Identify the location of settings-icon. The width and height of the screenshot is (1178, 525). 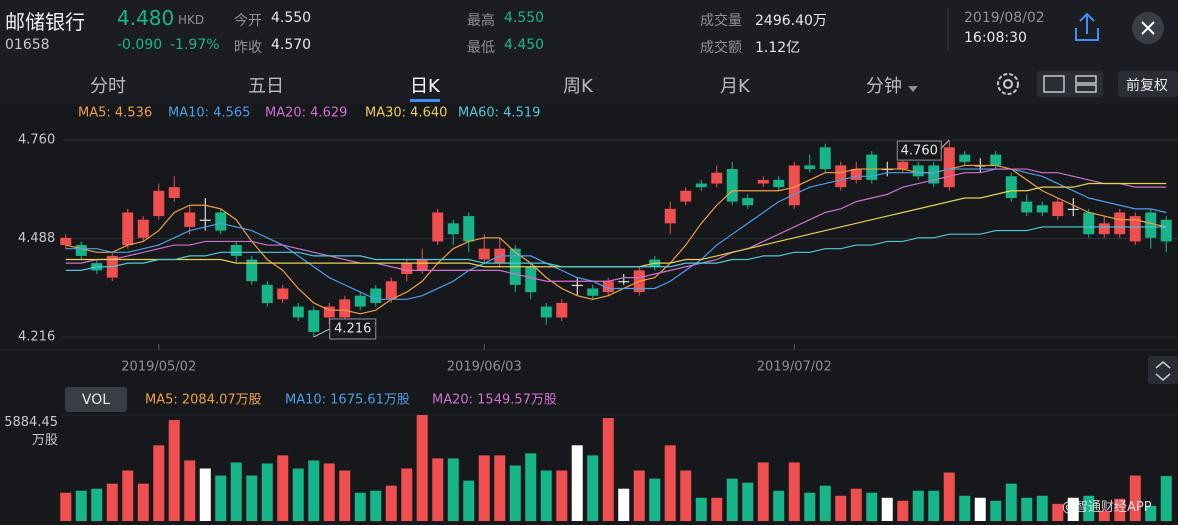
(1008, 84).